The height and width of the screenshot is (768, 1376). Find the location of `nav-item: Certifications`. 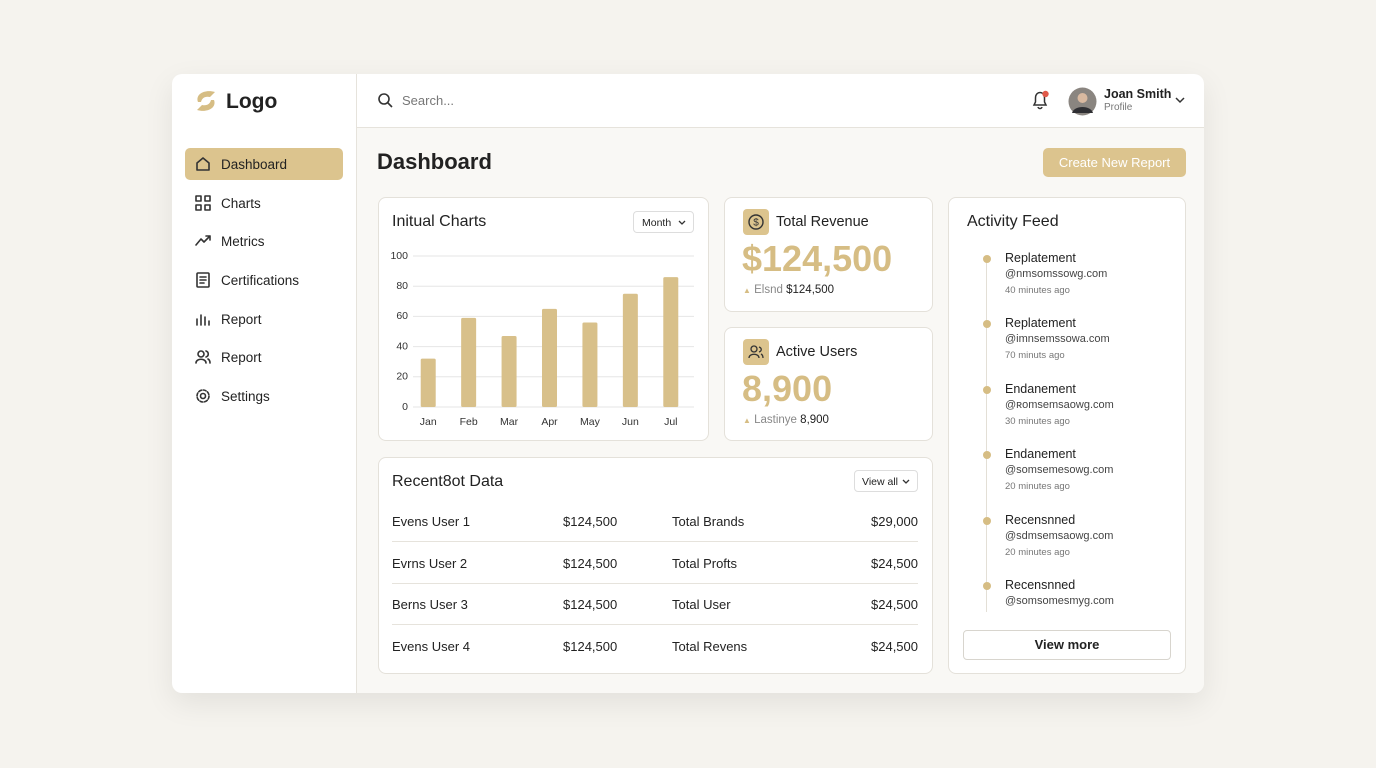

nav-item: Certifications is located at coordinates (264, 280).